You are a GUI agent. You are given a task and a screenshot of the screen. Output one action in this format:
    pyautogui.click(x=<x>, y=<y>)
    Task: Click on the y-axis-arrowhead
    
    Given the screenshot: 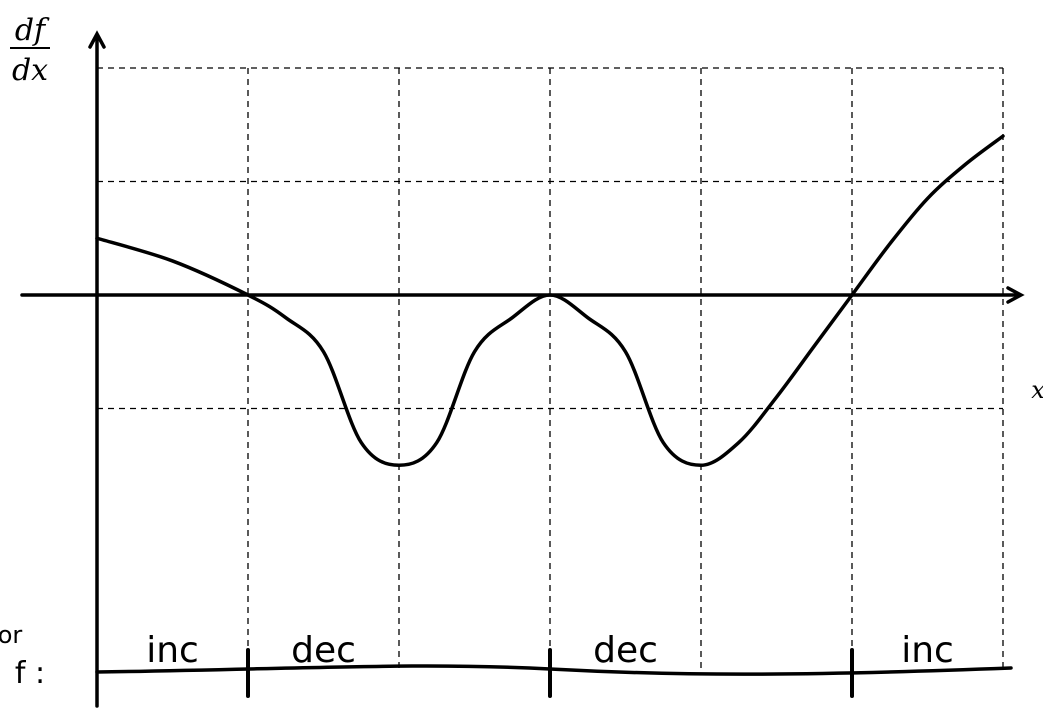 What is the action you would take?
    pyautogui.click(x=97, y=39)
    